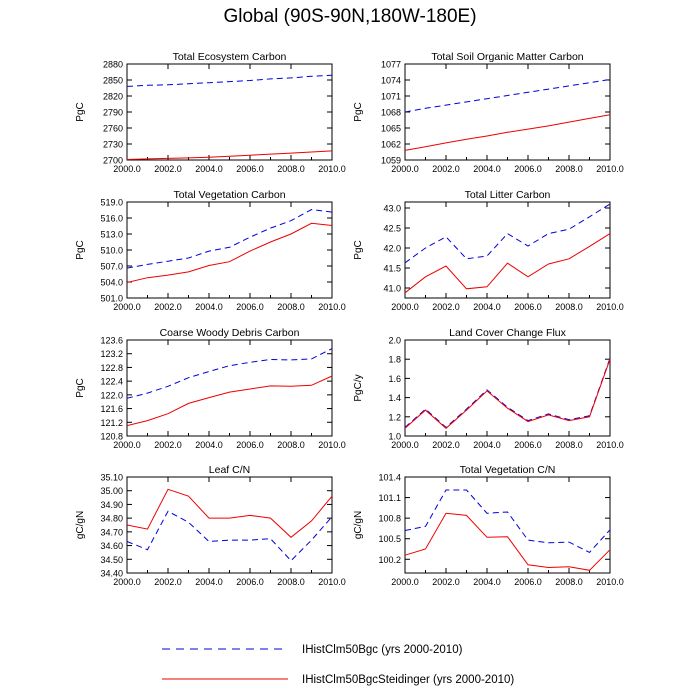  I want to click on panel-5-ytick-label: 122.0, so click(111, 395).